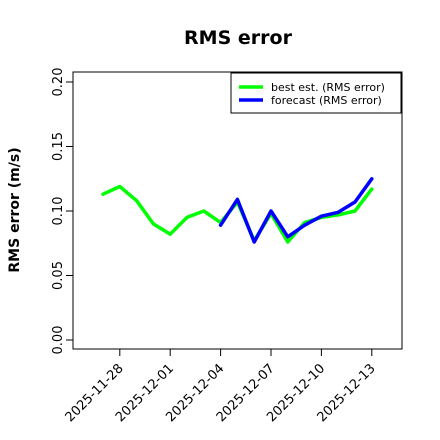 The image size is (440, 440). What do you see at coordinates (58, 146) in the screenshot?
I see `y-tick-label: 0.15` at bounding box center [58, 146].